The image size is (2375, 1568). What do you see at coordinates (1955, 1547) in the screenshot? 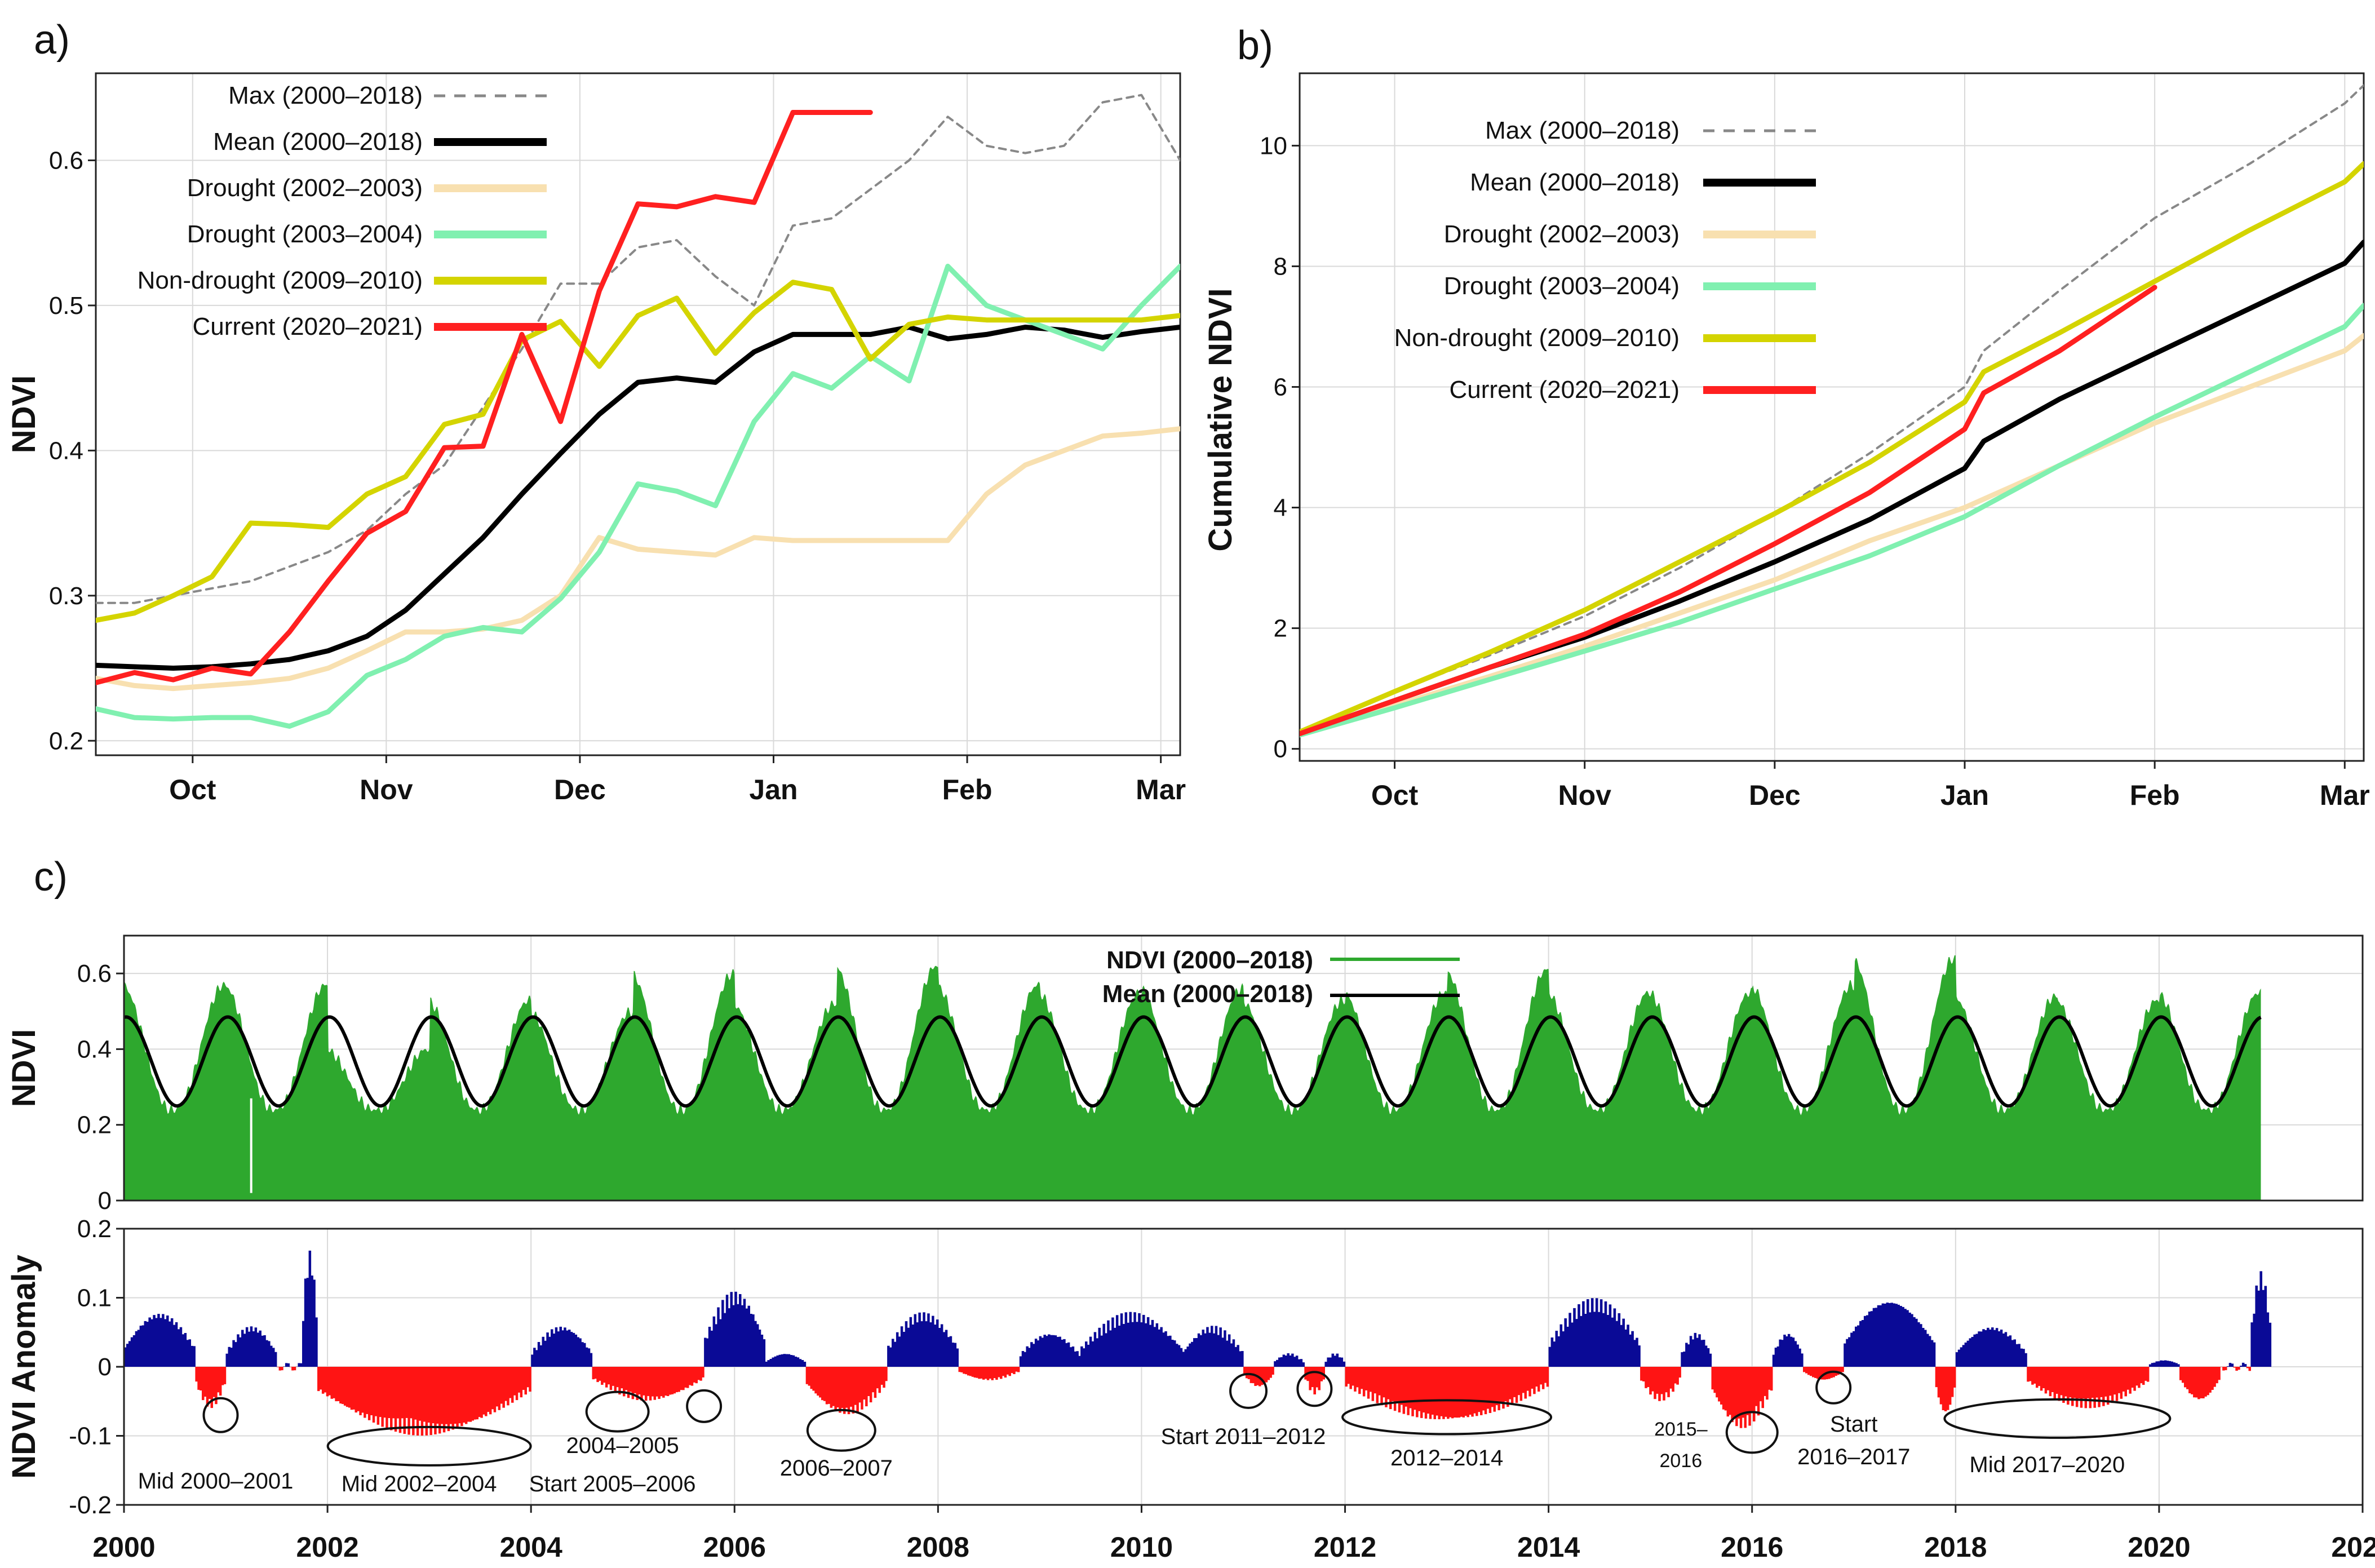
I see `x-tick-label: 2018` at bounding box center [1955, 1547].